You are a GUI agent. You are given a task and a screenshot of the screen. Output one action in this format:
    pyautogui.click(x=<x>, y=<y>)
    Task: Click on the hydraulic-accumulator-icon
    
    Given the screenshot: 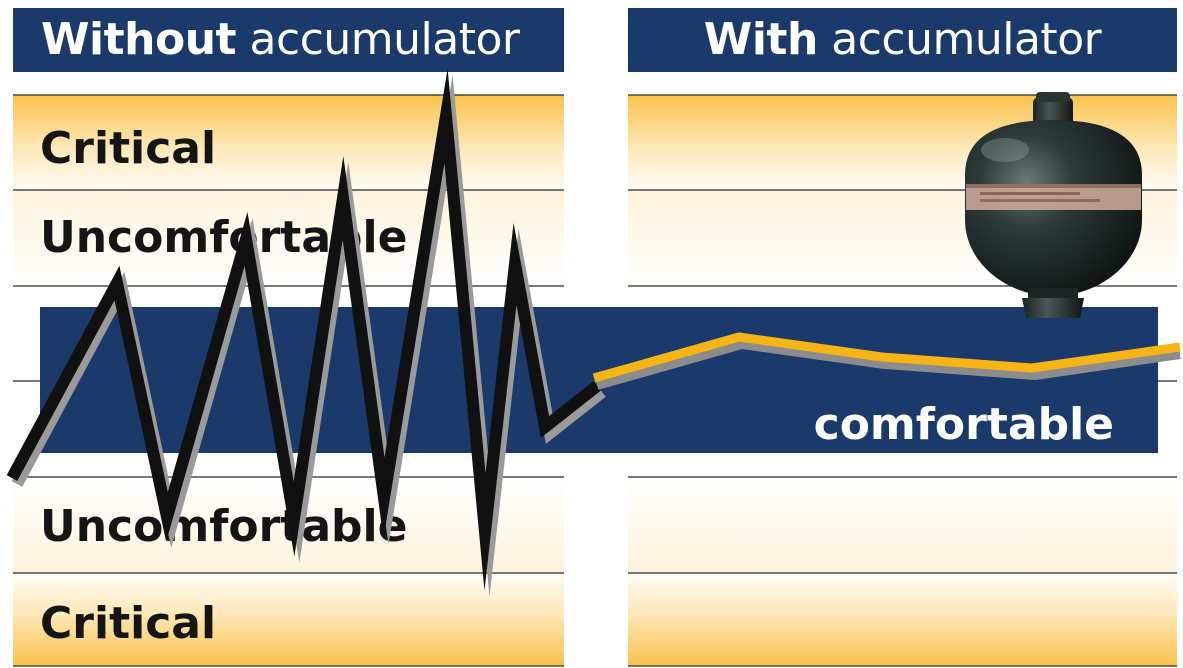 What is the action you would take?
    pyautogui.click(x=1053, y=205)
    